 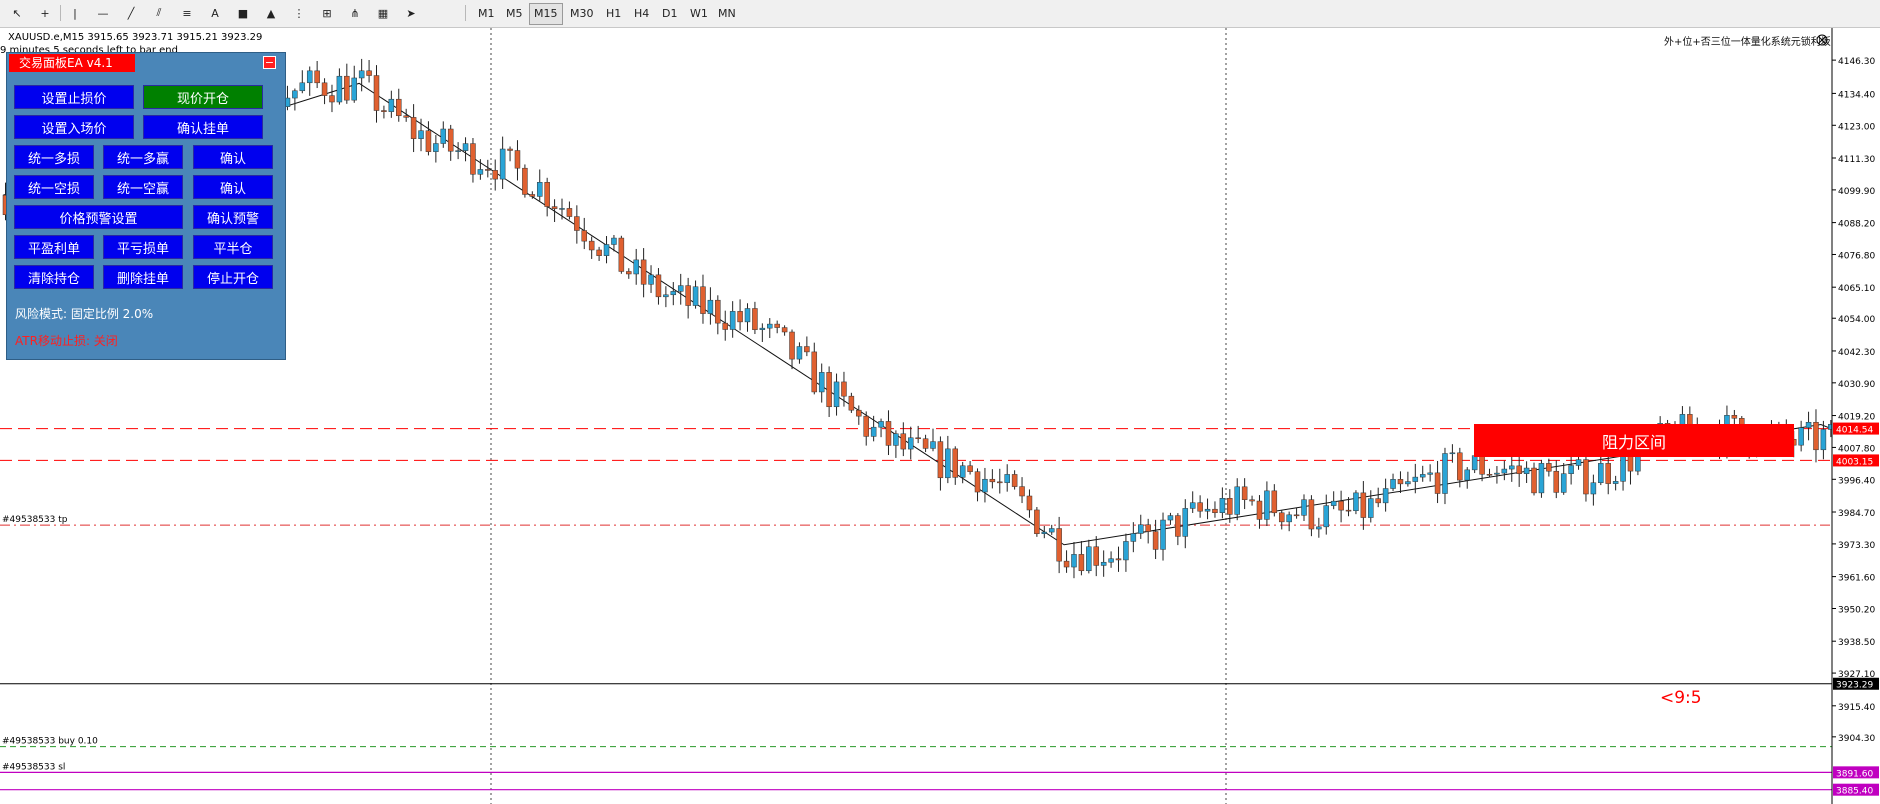 I want to click on y-tick-label: 4146.30, so click(x=1856, y=62).